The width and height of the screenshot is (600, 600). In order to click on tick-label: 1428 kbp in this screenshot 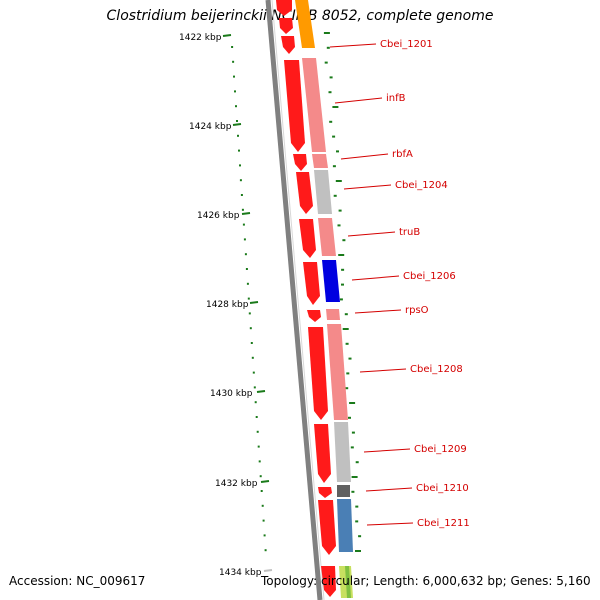, I will do `click(227, 305)`.